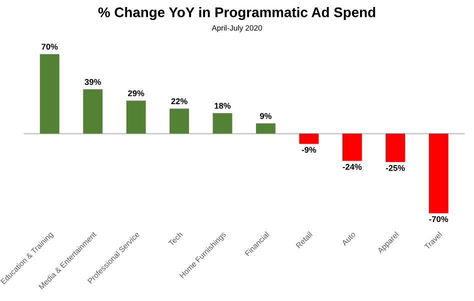  What do you see at coordinates (266, 116) in the screenshot?
I see `data-label: 9%` at bounding box center [266, 116].